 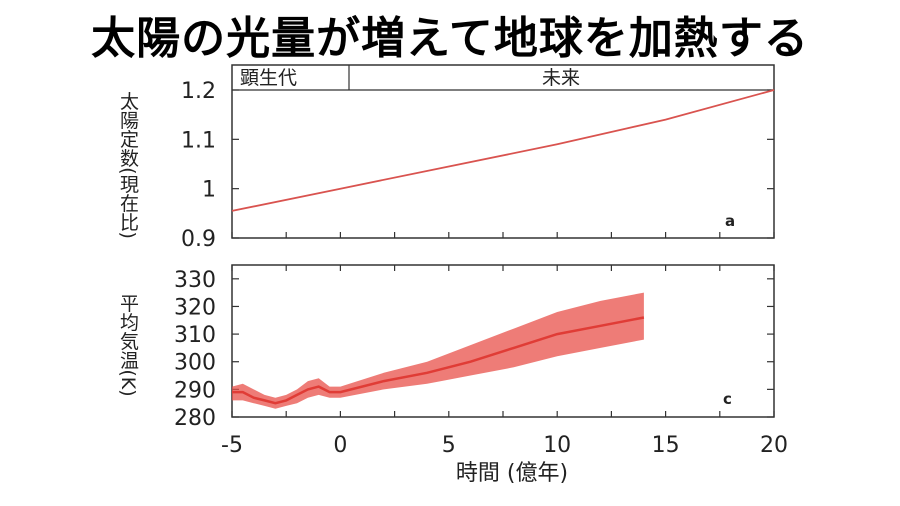 I want to click on x-axis-label: 時間 (億年), so click(x=512, y=473).